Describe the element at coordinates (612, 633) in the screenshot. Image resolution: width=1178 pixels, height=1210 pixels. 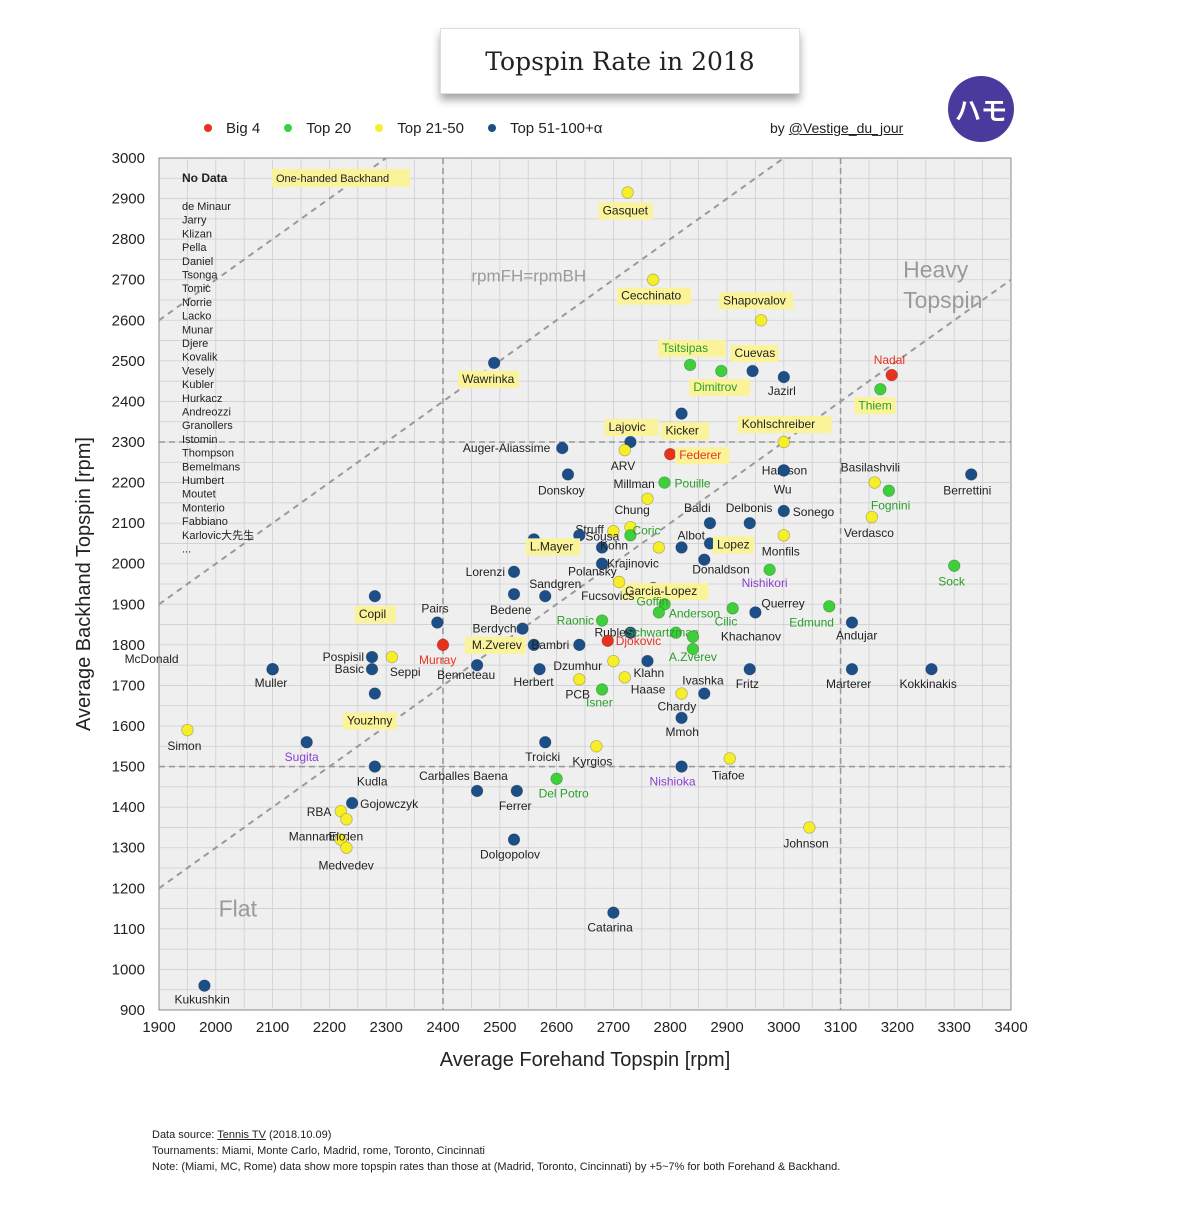
I see `data-label: Rublev` at that location.